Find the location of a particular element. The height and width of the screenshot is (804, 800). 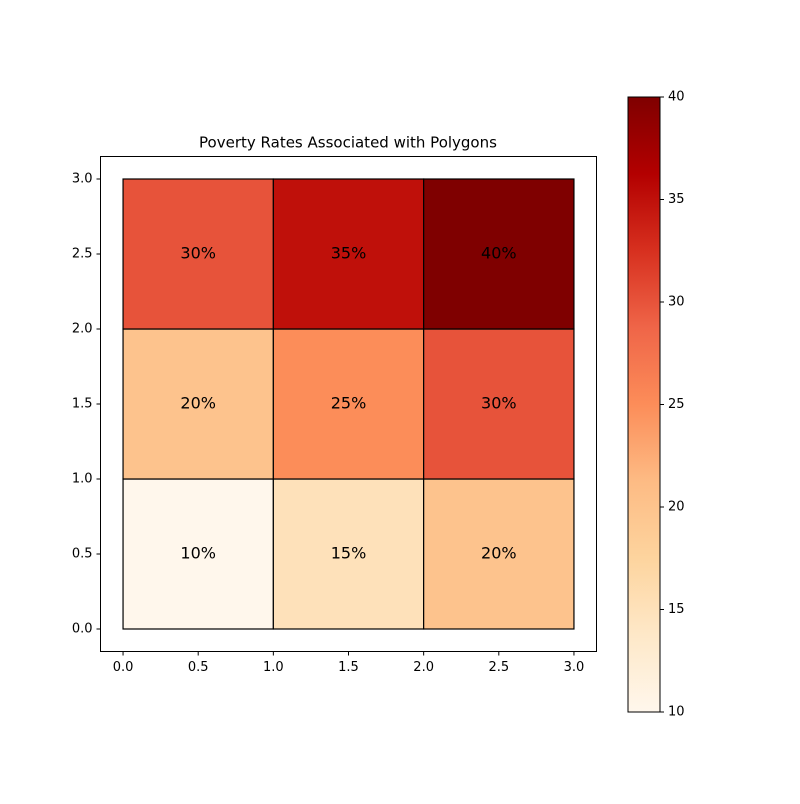

x-tick-label: 3.0 is located at coordinates (574, 667).